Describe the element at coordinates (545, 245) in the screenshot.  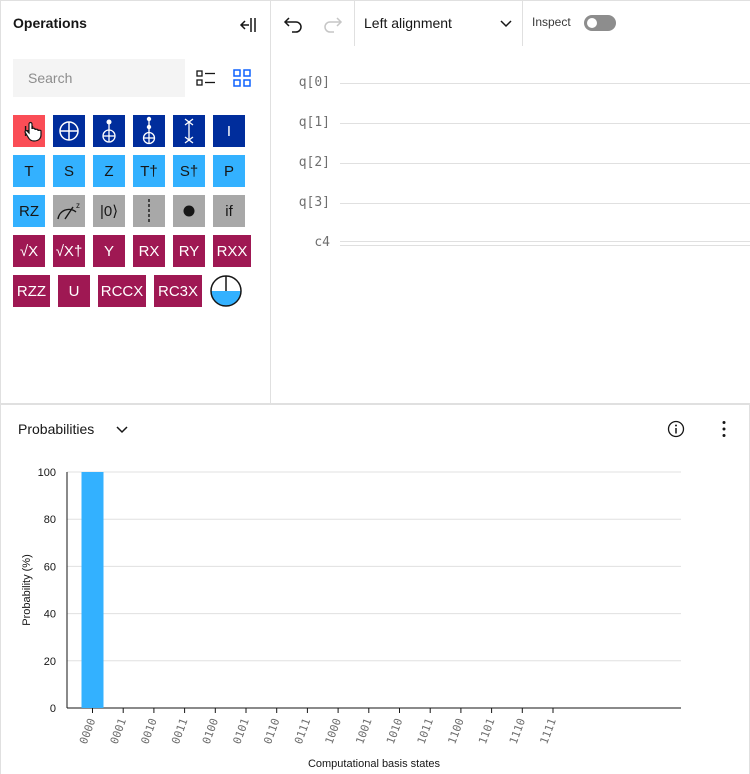
I see `classical-wire-bottom` at that location.